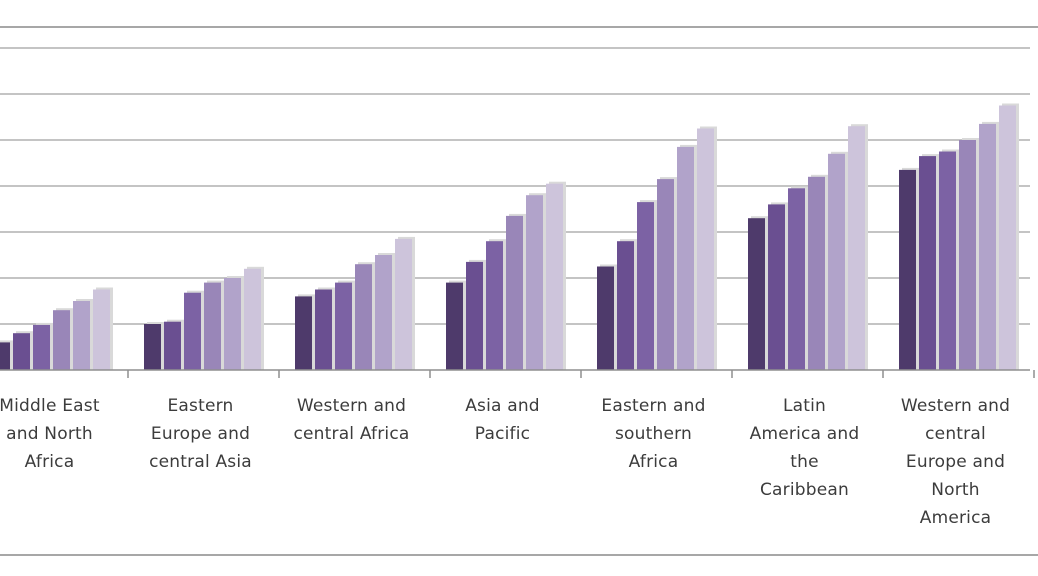 Image resolution: width=1038 pixels, height=576 pixels. I want to click on category-label-line: southern, so click(653, 434).